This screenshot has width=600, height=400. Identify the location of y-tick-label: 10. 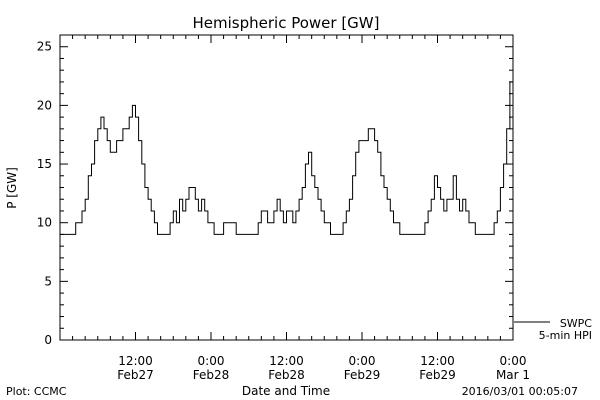
(44, 223).